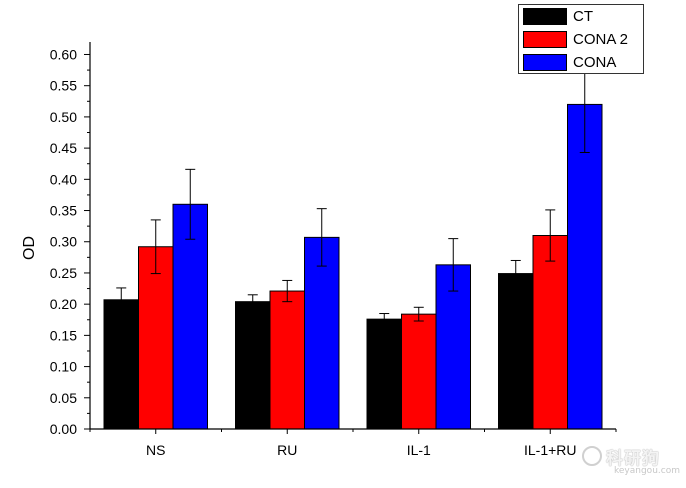 This screenshot has width=686, height=488. What do you see at coordinates (595, 62) in the screenshot?
I see `legend-label-cona: CONA` at bounding box center [595, 62].